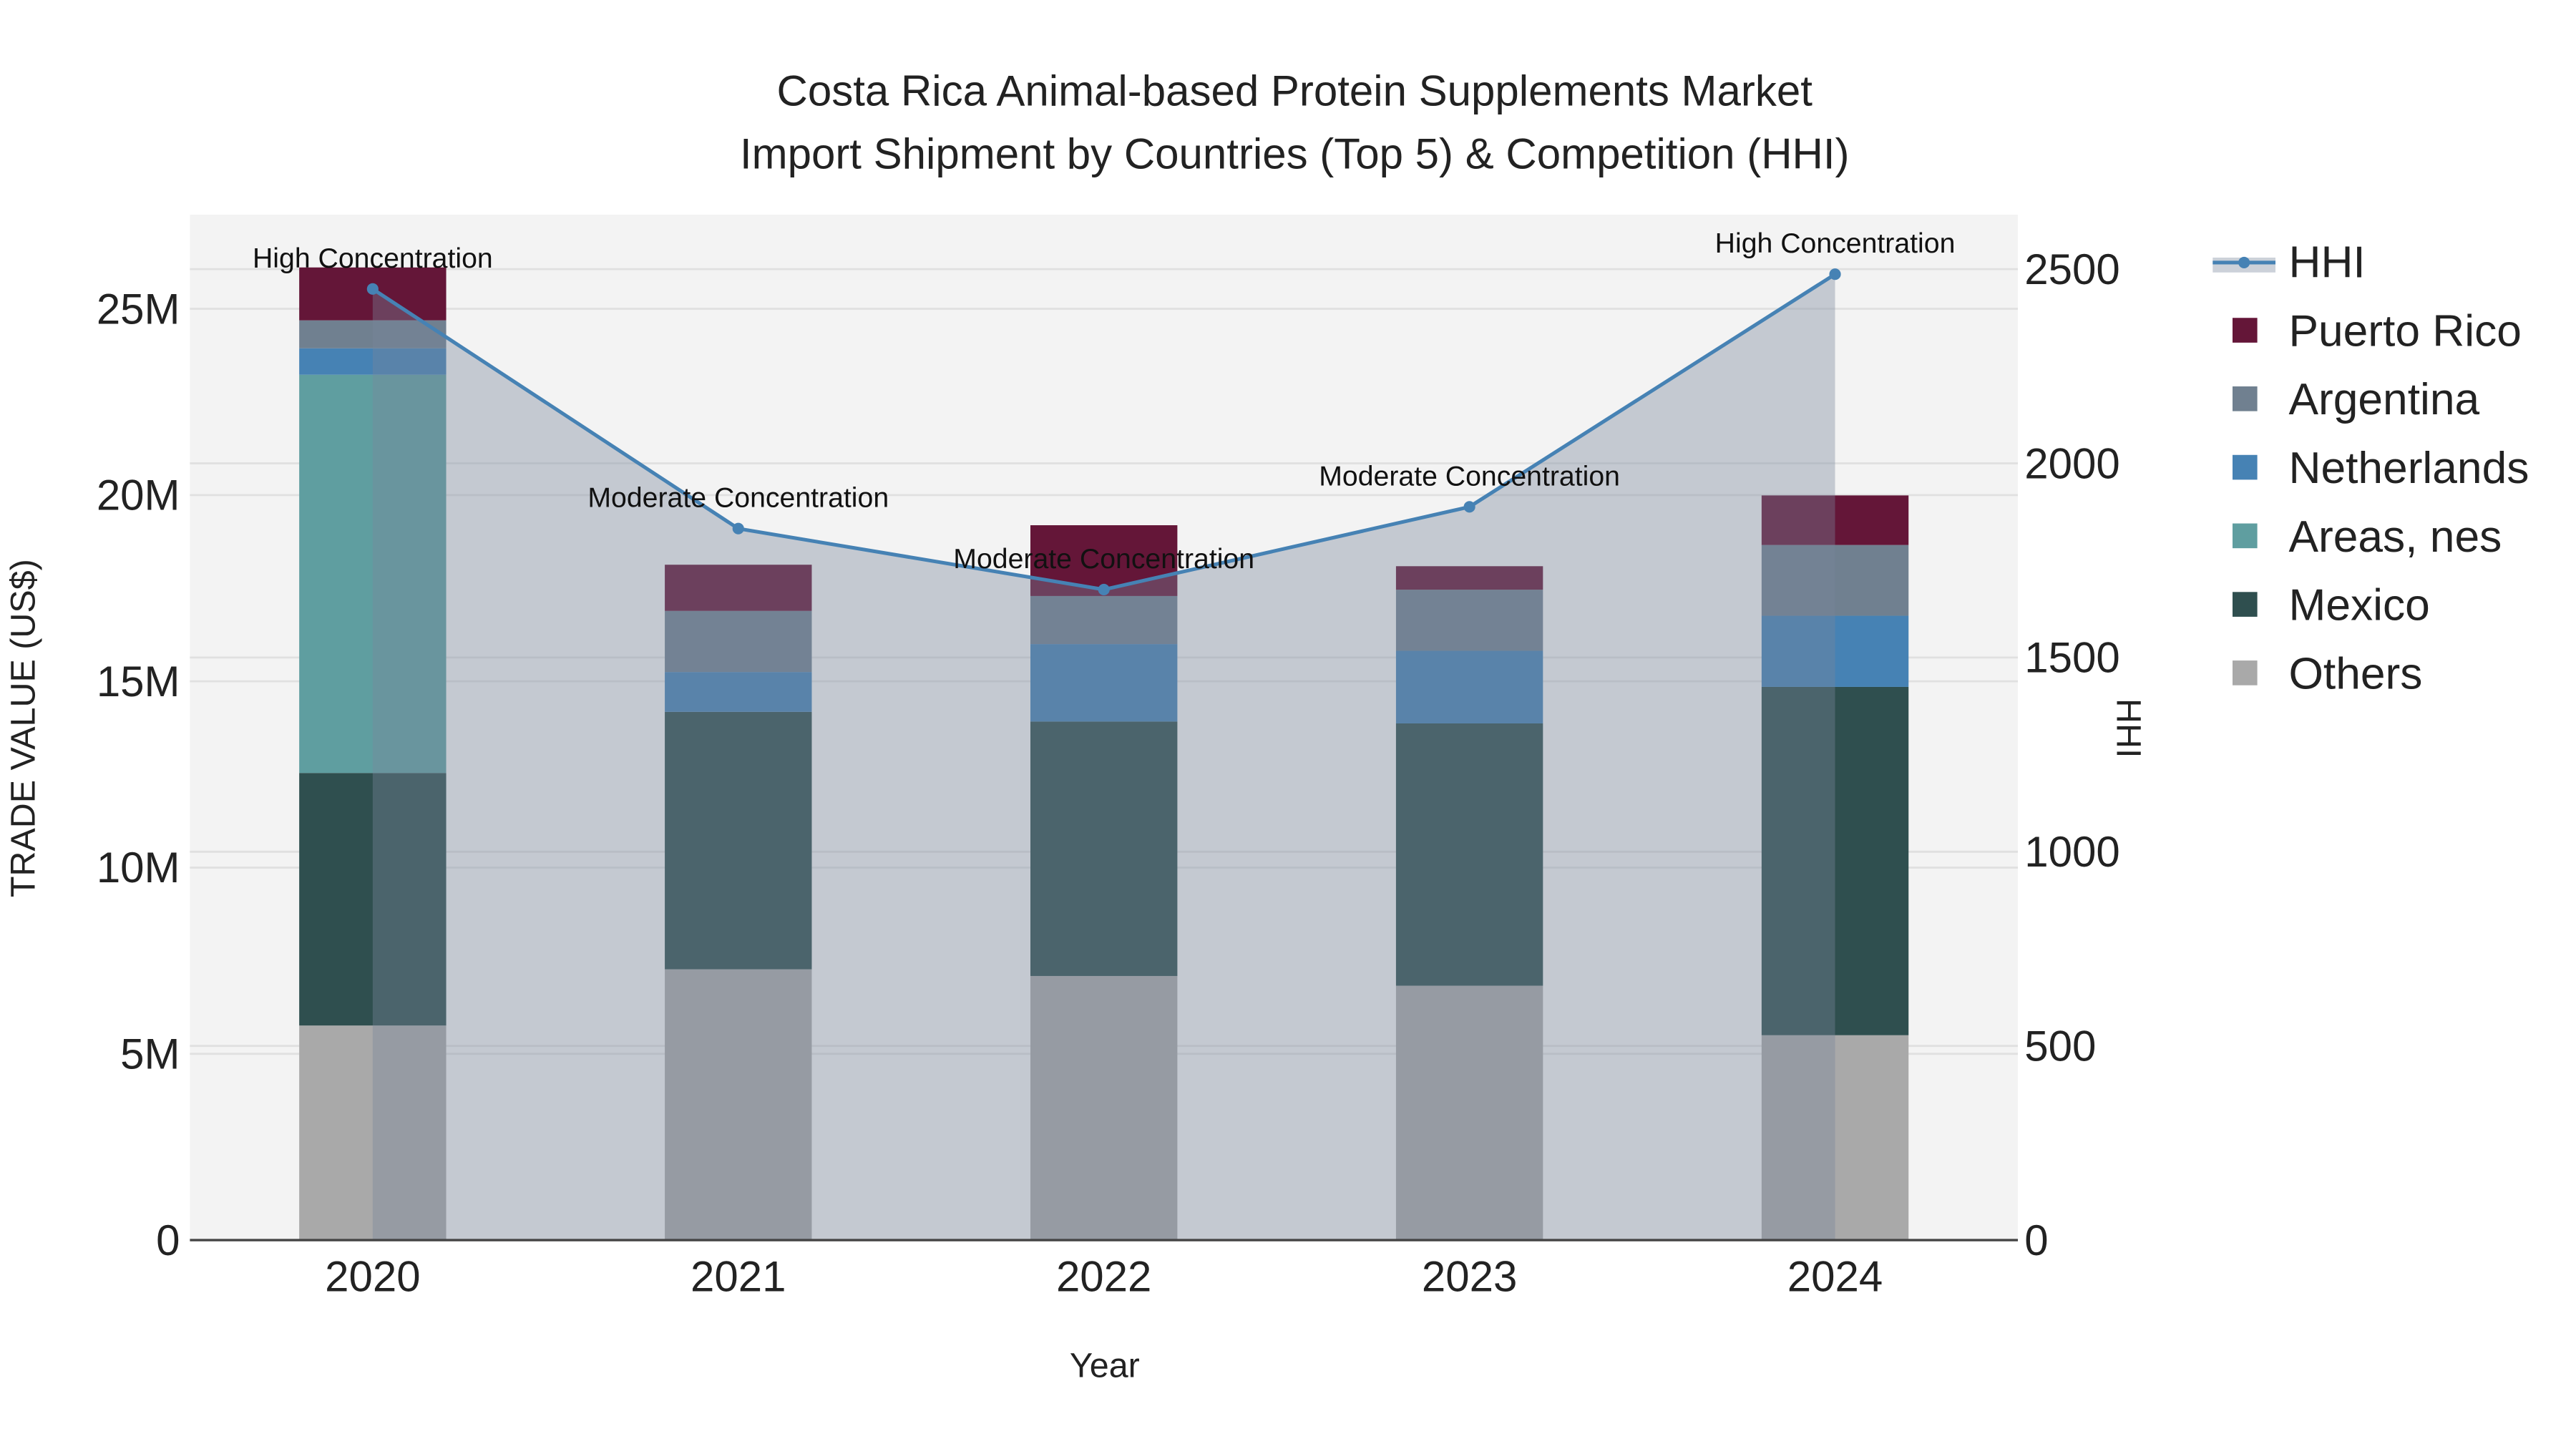 The width and height of the screenshot is (2576, 1449). Describe the element at coordinates (2383, 399) in the screenshot. I see `legend-label-argentina: Argentina` at that location.